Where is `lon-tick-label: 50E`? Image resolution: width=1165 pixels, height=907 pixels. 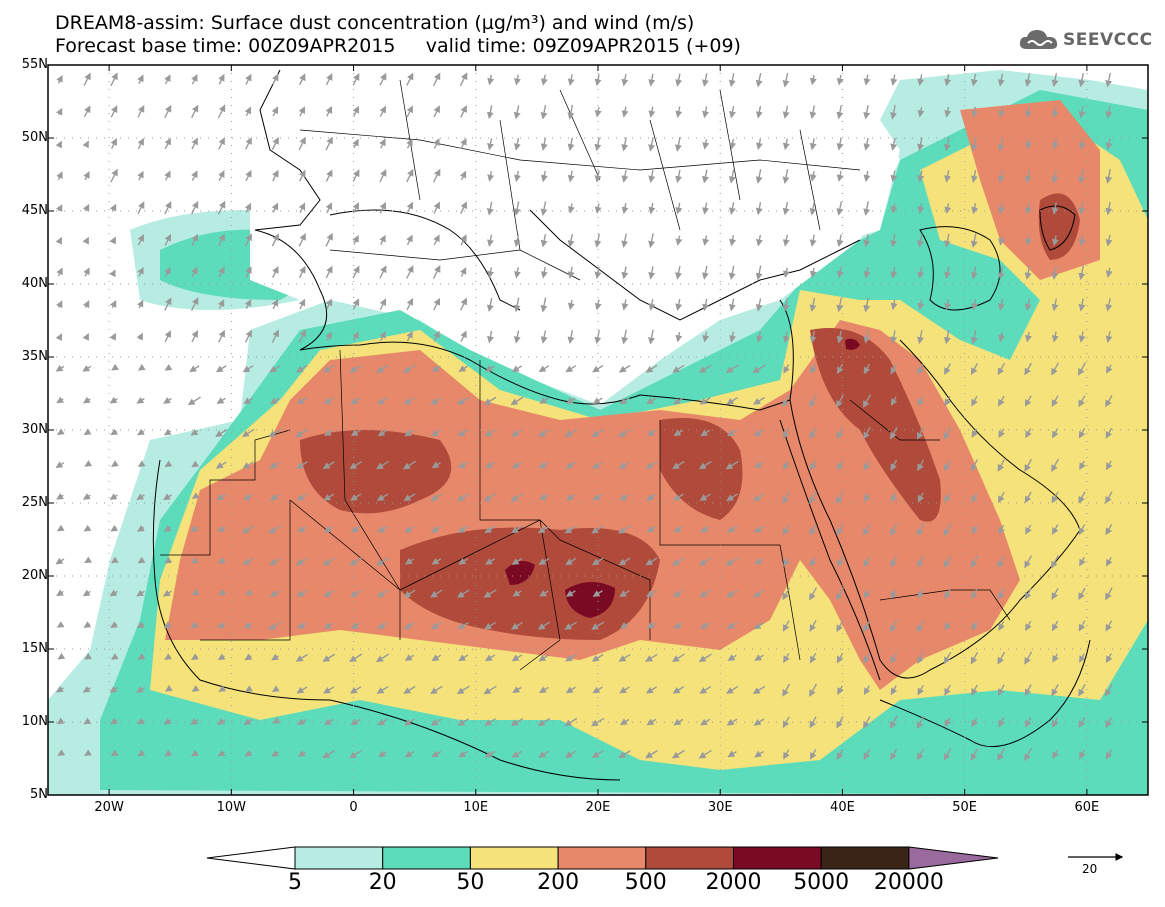 lon-tick-label: 50E is located at coordinates (965, 807).